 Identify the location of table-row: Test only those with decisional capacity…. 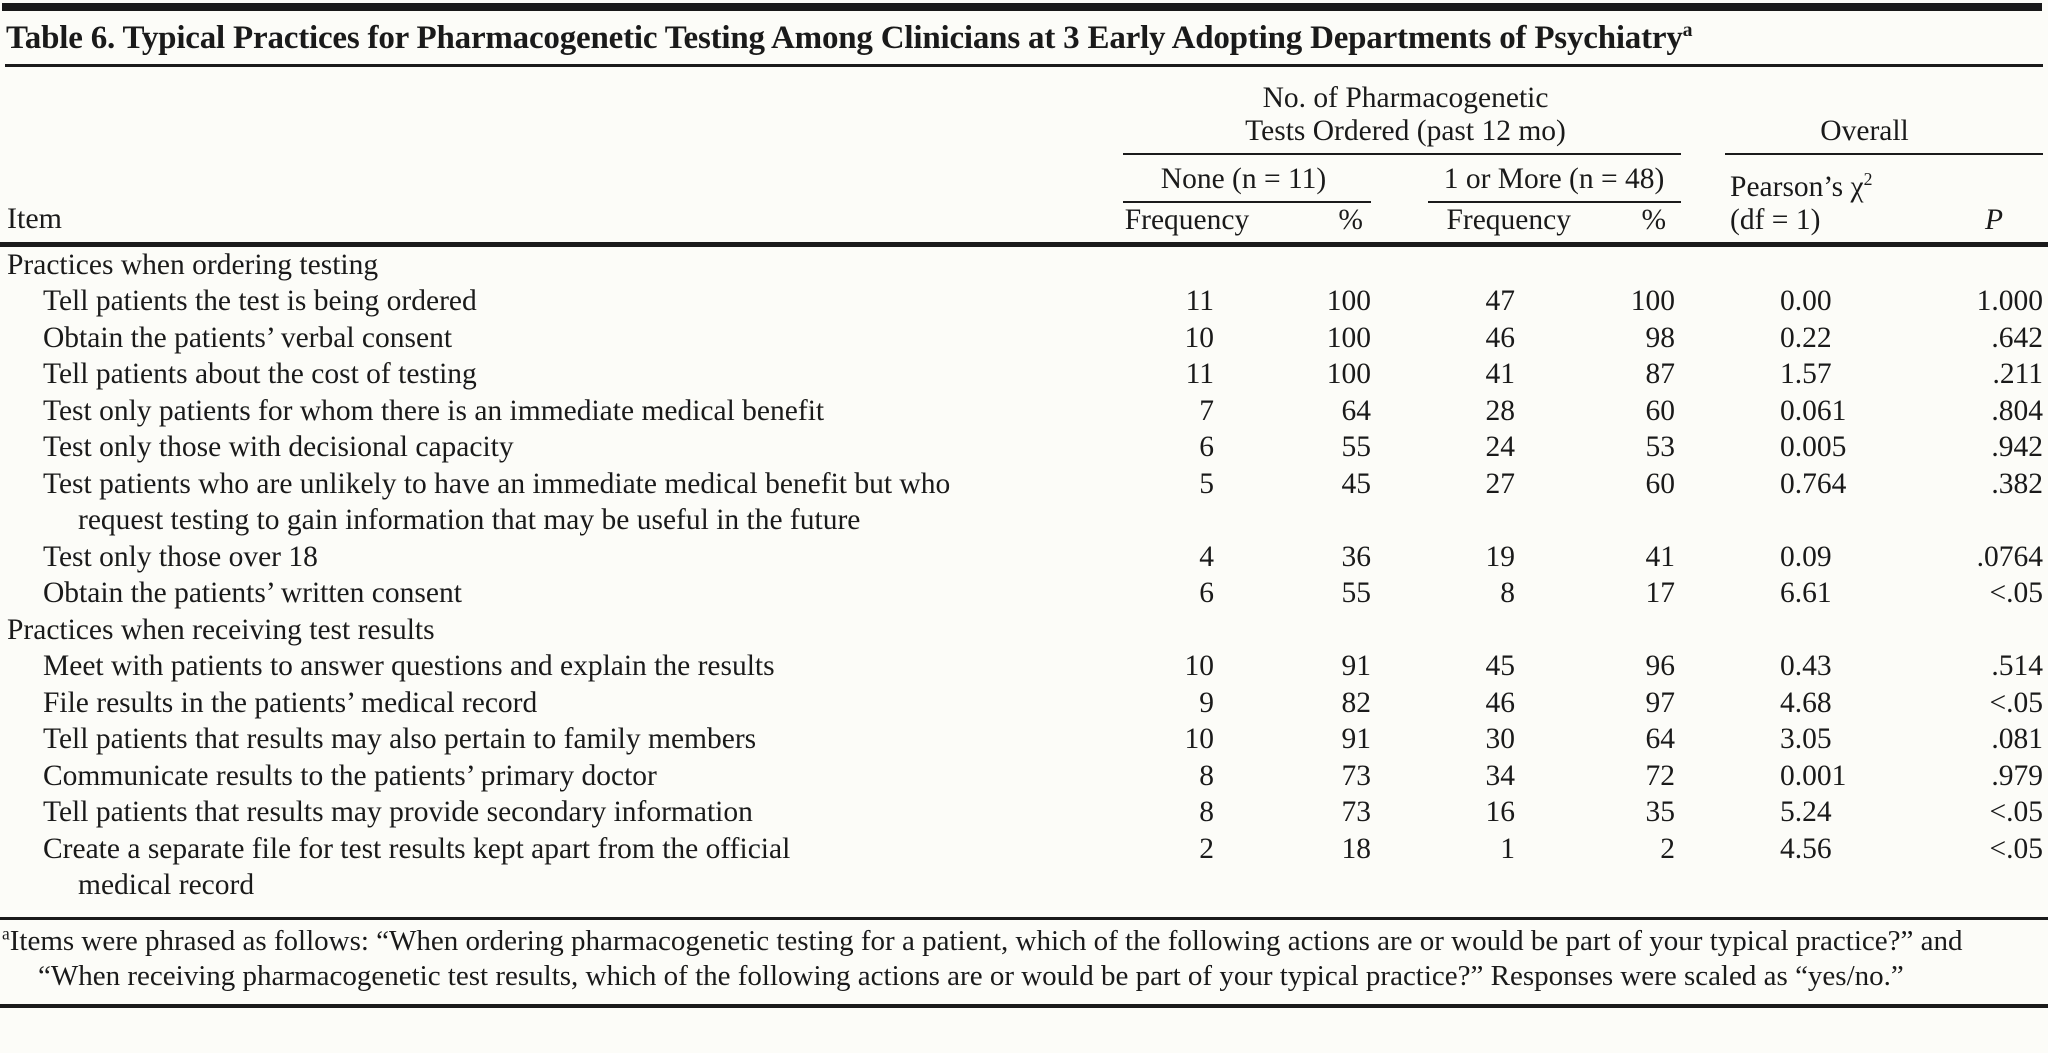
(1024, 447).